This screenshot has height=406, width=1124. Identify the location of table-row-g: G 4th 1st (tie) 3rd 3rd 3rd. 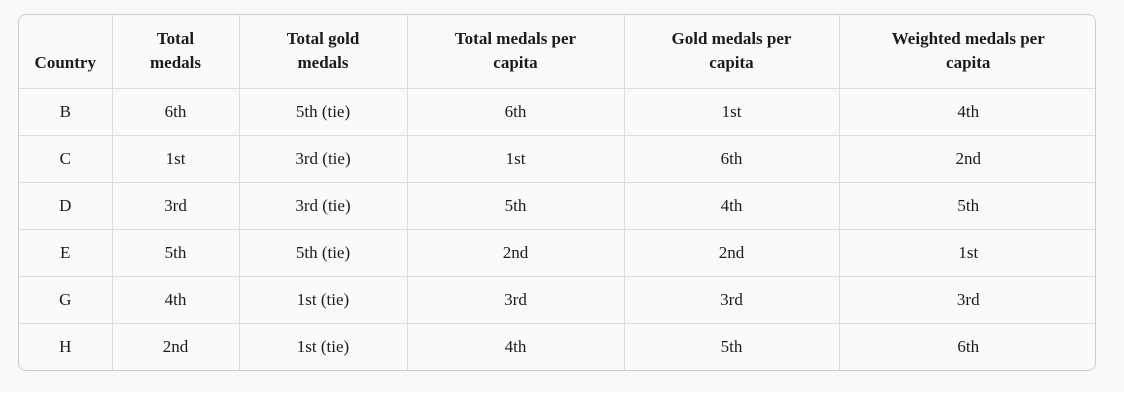
(557, 300).